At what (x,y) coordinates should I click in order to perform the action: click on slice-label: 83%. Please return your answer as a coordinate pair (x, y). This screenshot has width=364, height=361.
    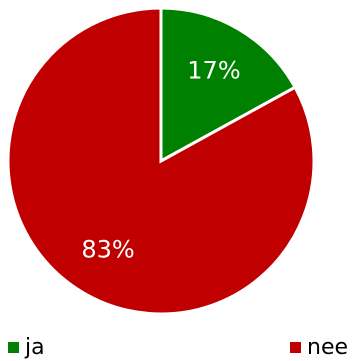
    Looking at the image, I should click on (107, 250).